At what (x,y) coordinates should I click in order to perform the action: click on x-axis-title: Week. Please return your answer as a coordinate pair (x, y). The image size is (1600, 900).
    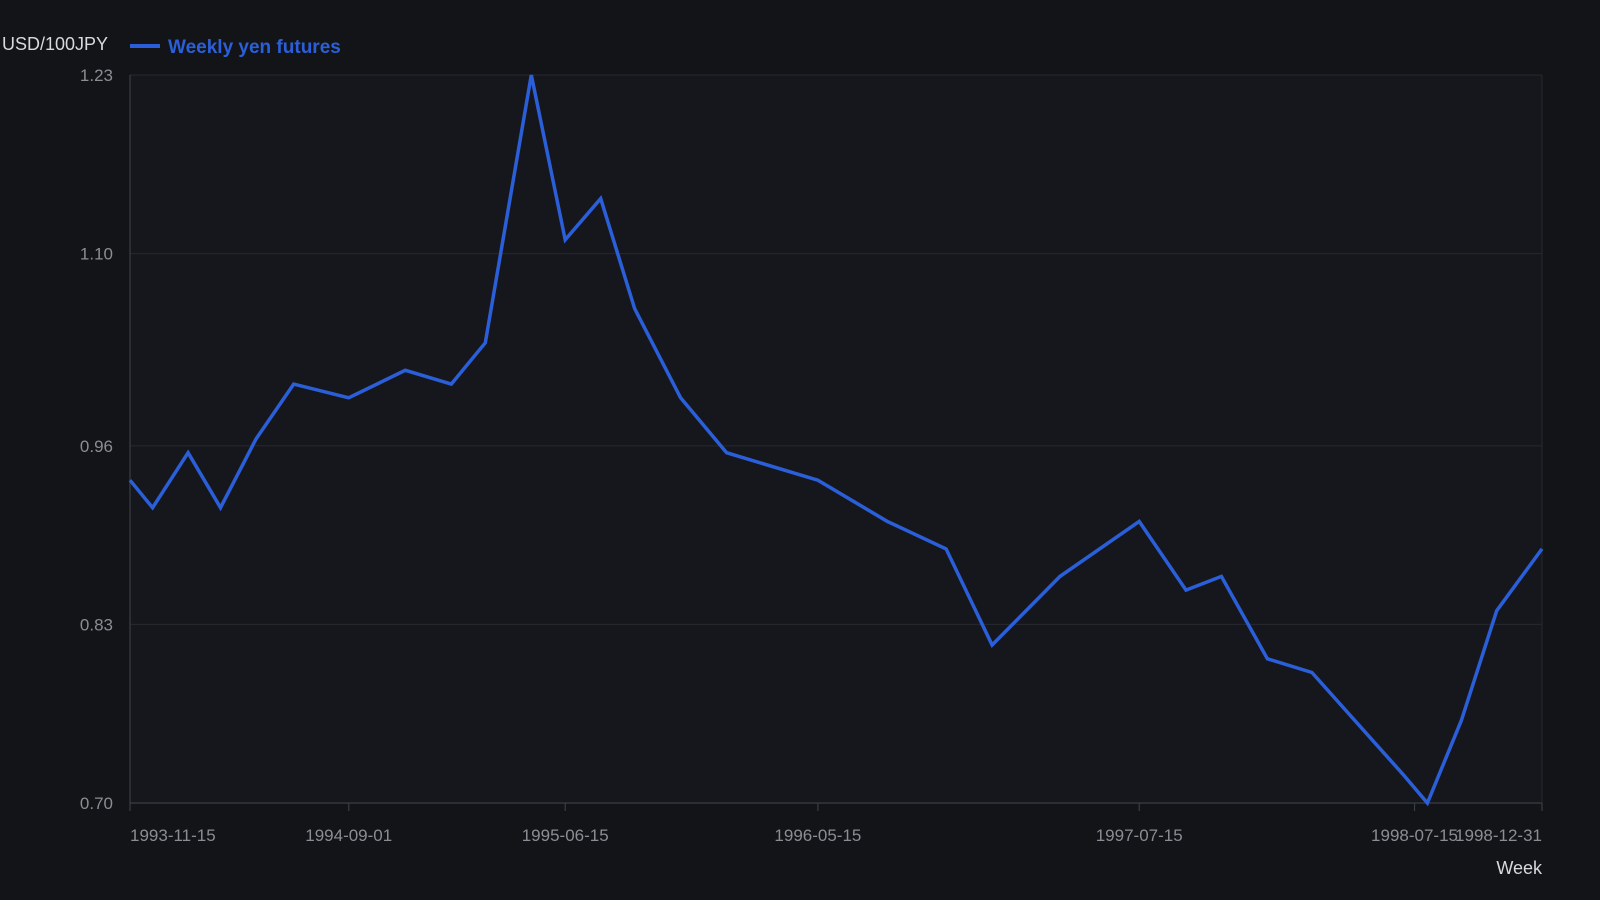
    Looking at the image, I should click on (1519, 868).